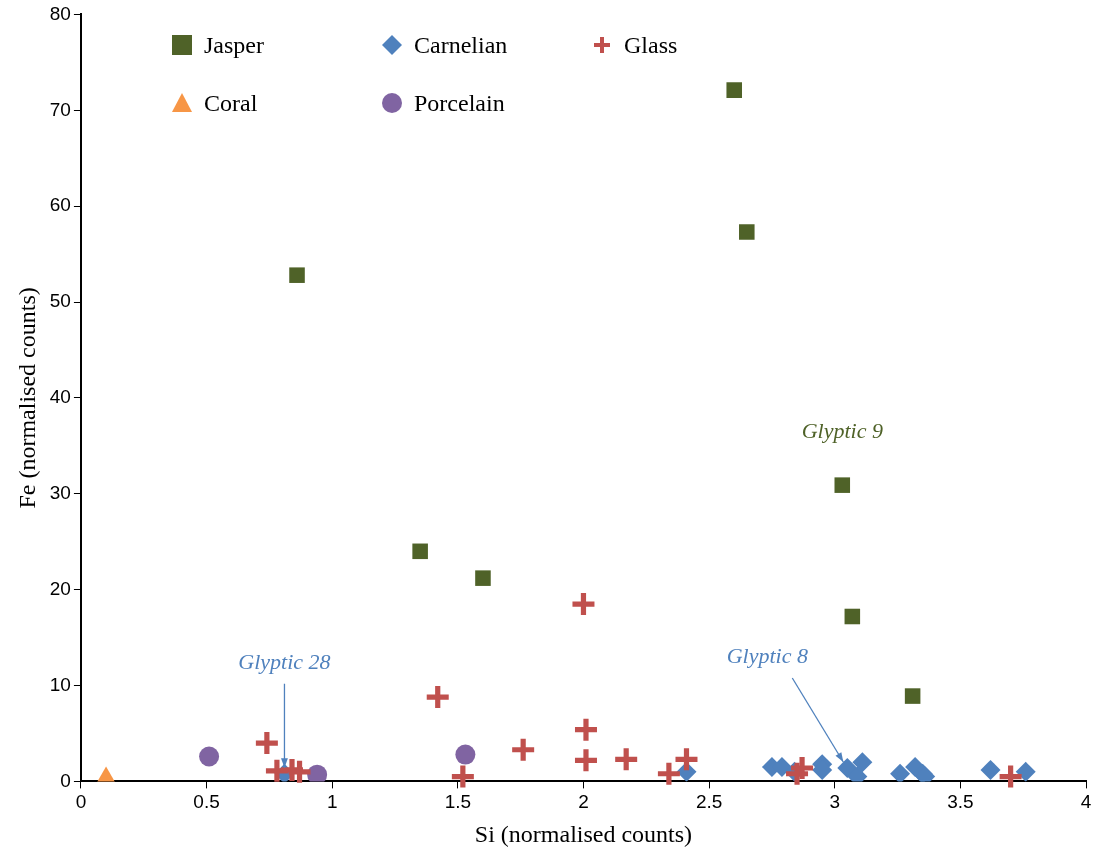  I want to click on x-tick-label: 1.5, so click(458, 802).